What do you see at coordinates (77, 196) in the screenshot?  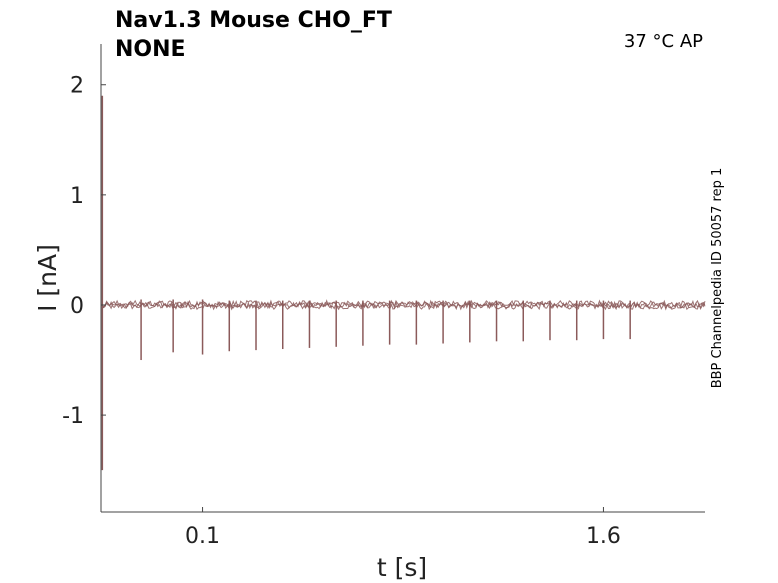 I see `y-tick-label: 1` at bounding box center [77, 196].